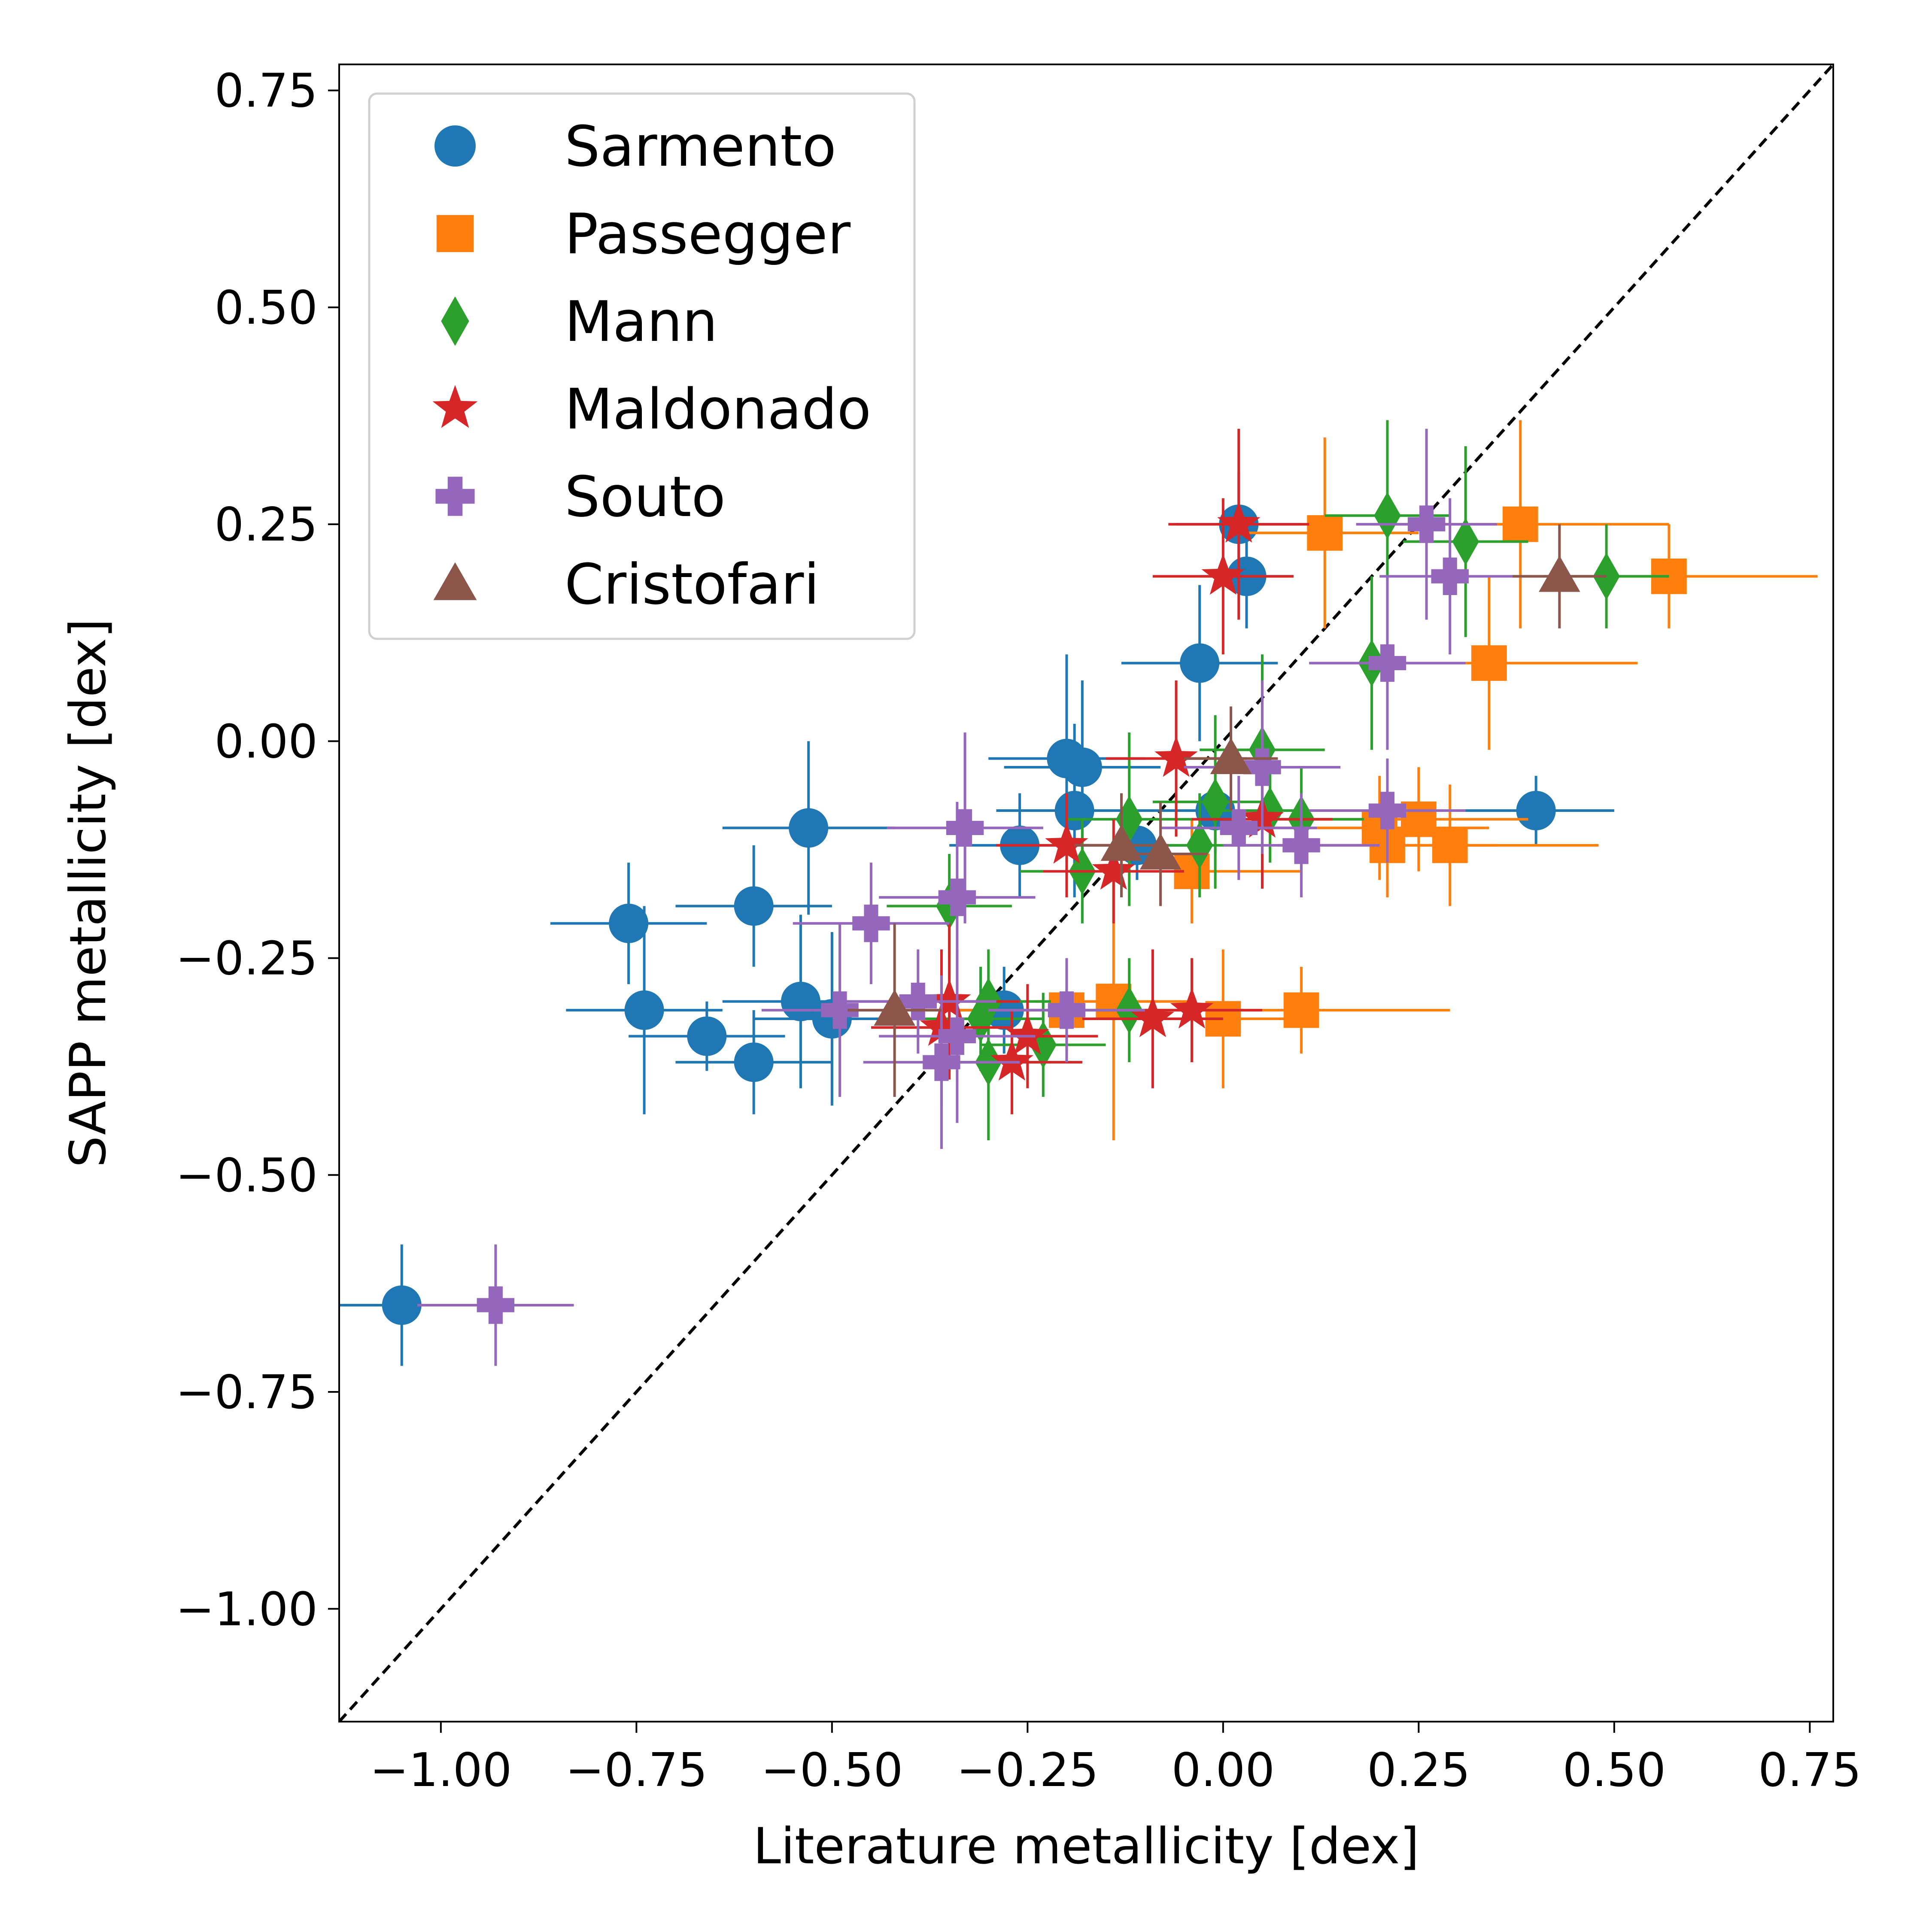 The image size is (1932, 1932). I want to click on x-tick-label: −1.00, so click(441, 1770).